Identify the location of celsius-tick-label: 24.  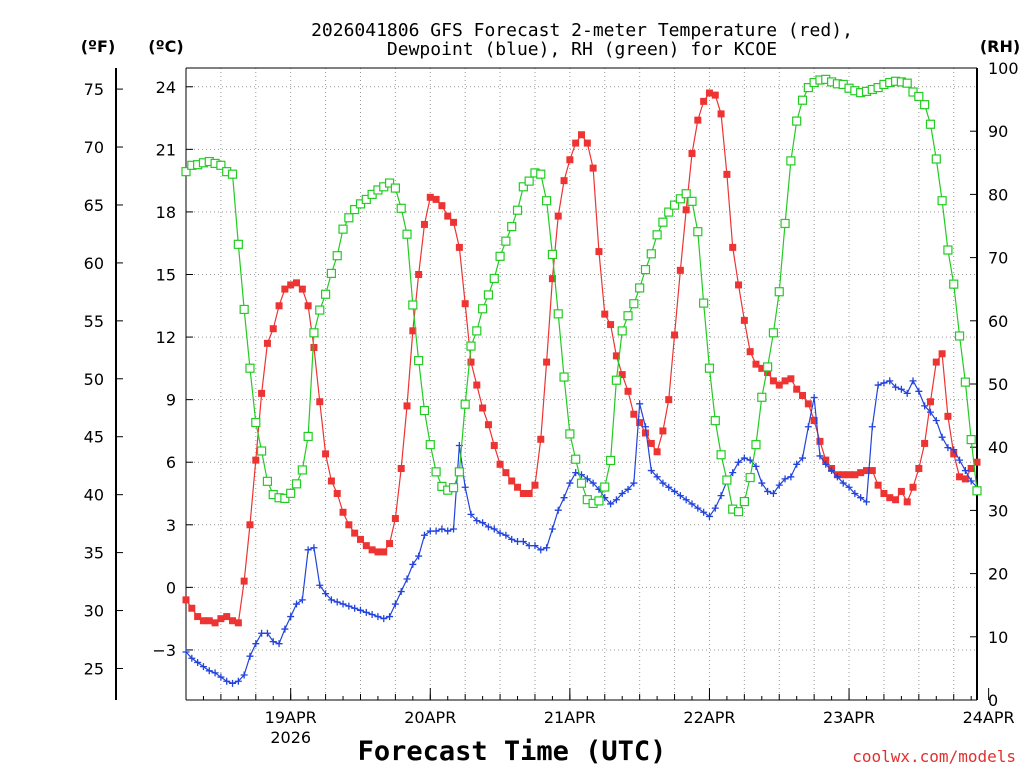
(166, 87).